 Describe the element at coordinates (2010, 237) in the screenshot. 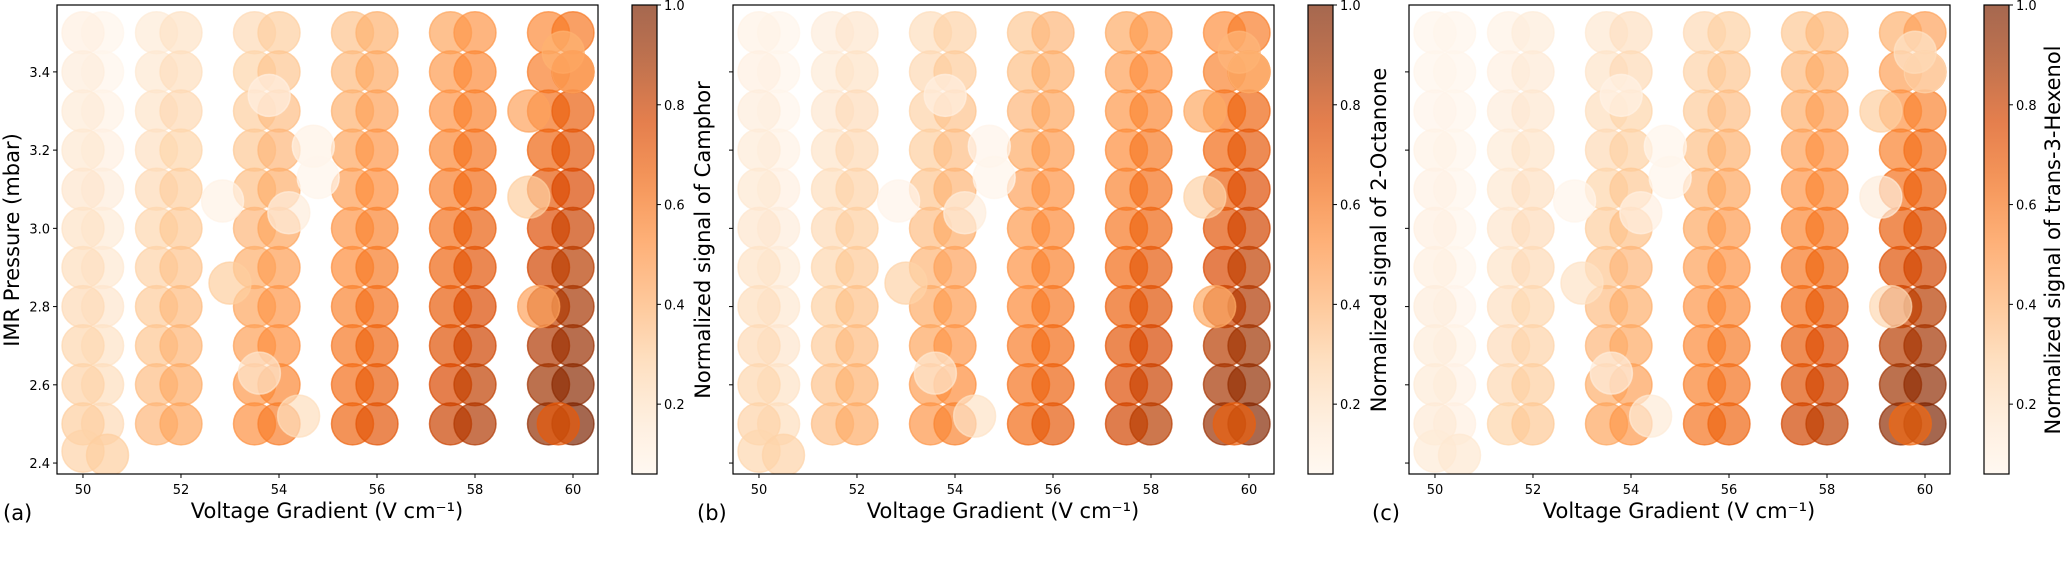

I see `colorbar: 0.2 0.4 0.6 0.8 1.0` at that location.